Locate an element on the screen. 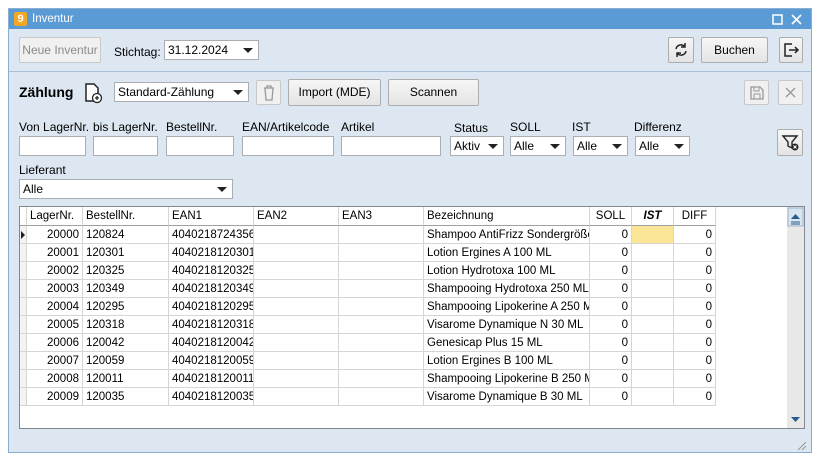 The height and width of the screenshot is (461, 820). article-input is located at coordinates (391, 146).